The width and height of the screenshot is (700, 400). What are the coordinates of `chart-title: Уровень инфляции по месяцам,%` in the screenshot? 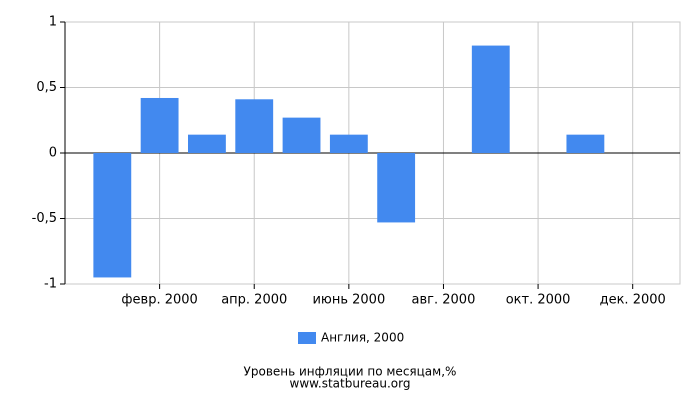 It's located at (350, 372).